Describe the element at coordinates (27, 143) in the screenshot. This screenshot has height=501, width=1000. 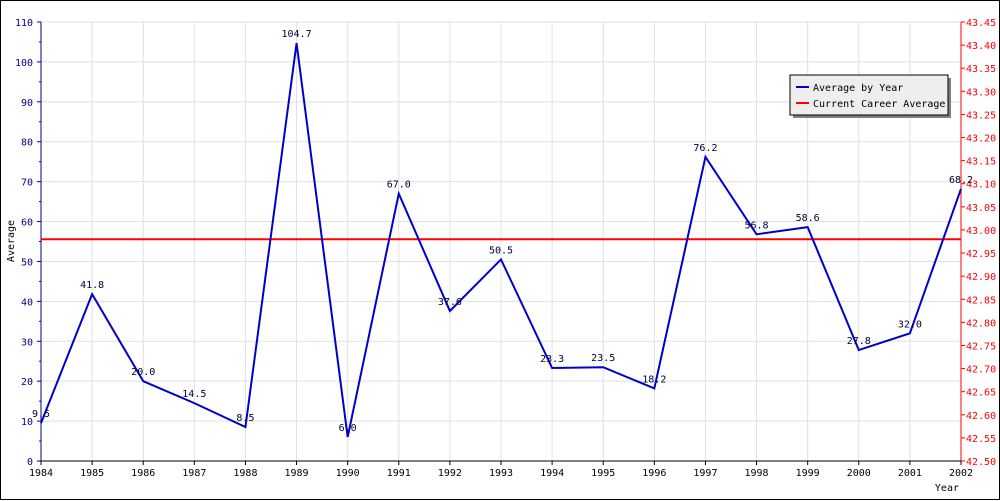
I see `left-tick-label: 80` at that location.